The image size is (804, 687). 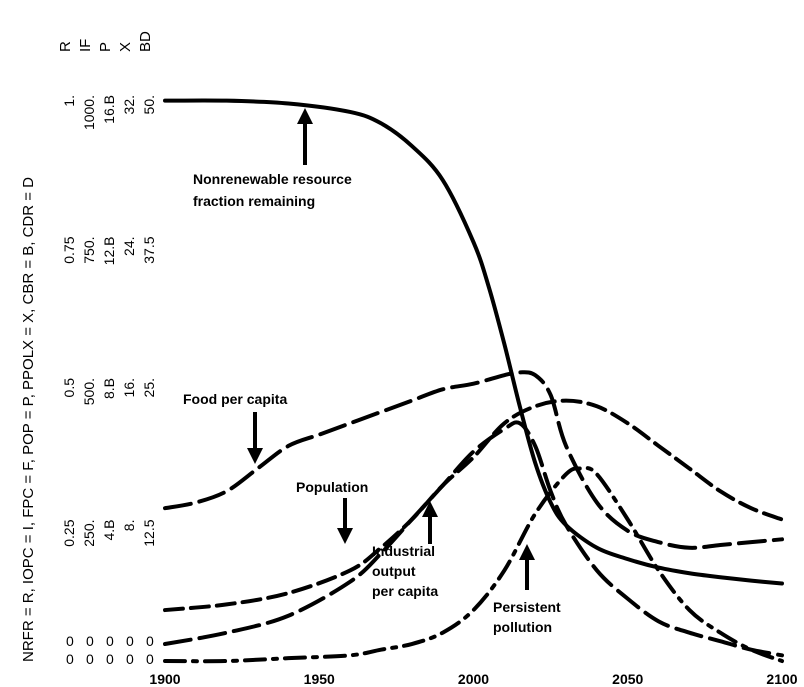 I want to click on annotation-nonrenewable-line1: Nonrenewable resource, so click(x=272, y=179).